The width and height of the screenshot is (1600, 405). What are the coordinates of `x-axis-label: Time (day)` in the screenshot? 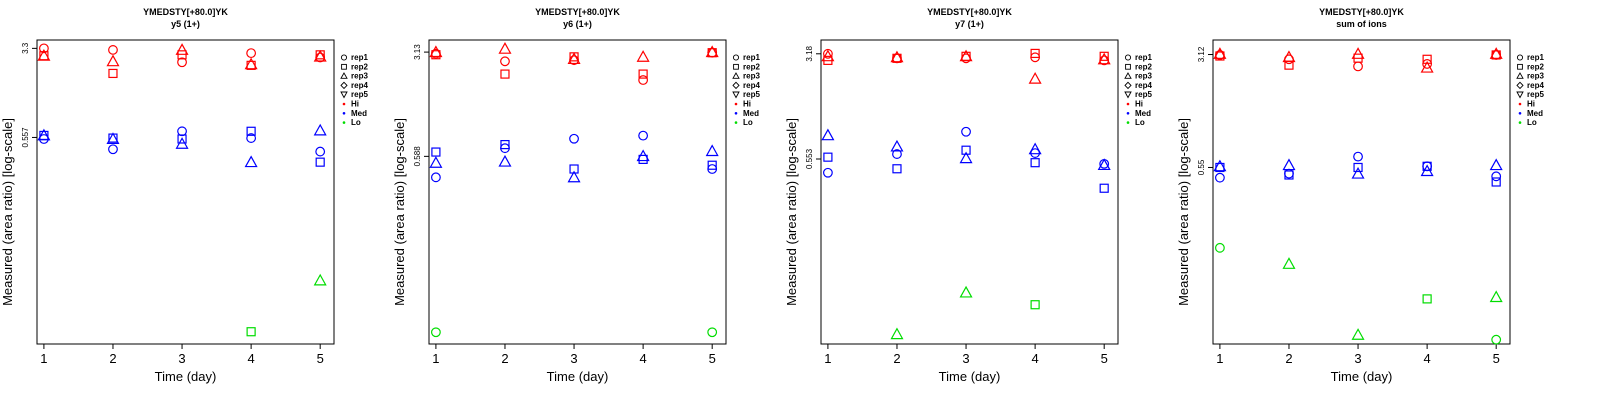 It's located at (186, 376).